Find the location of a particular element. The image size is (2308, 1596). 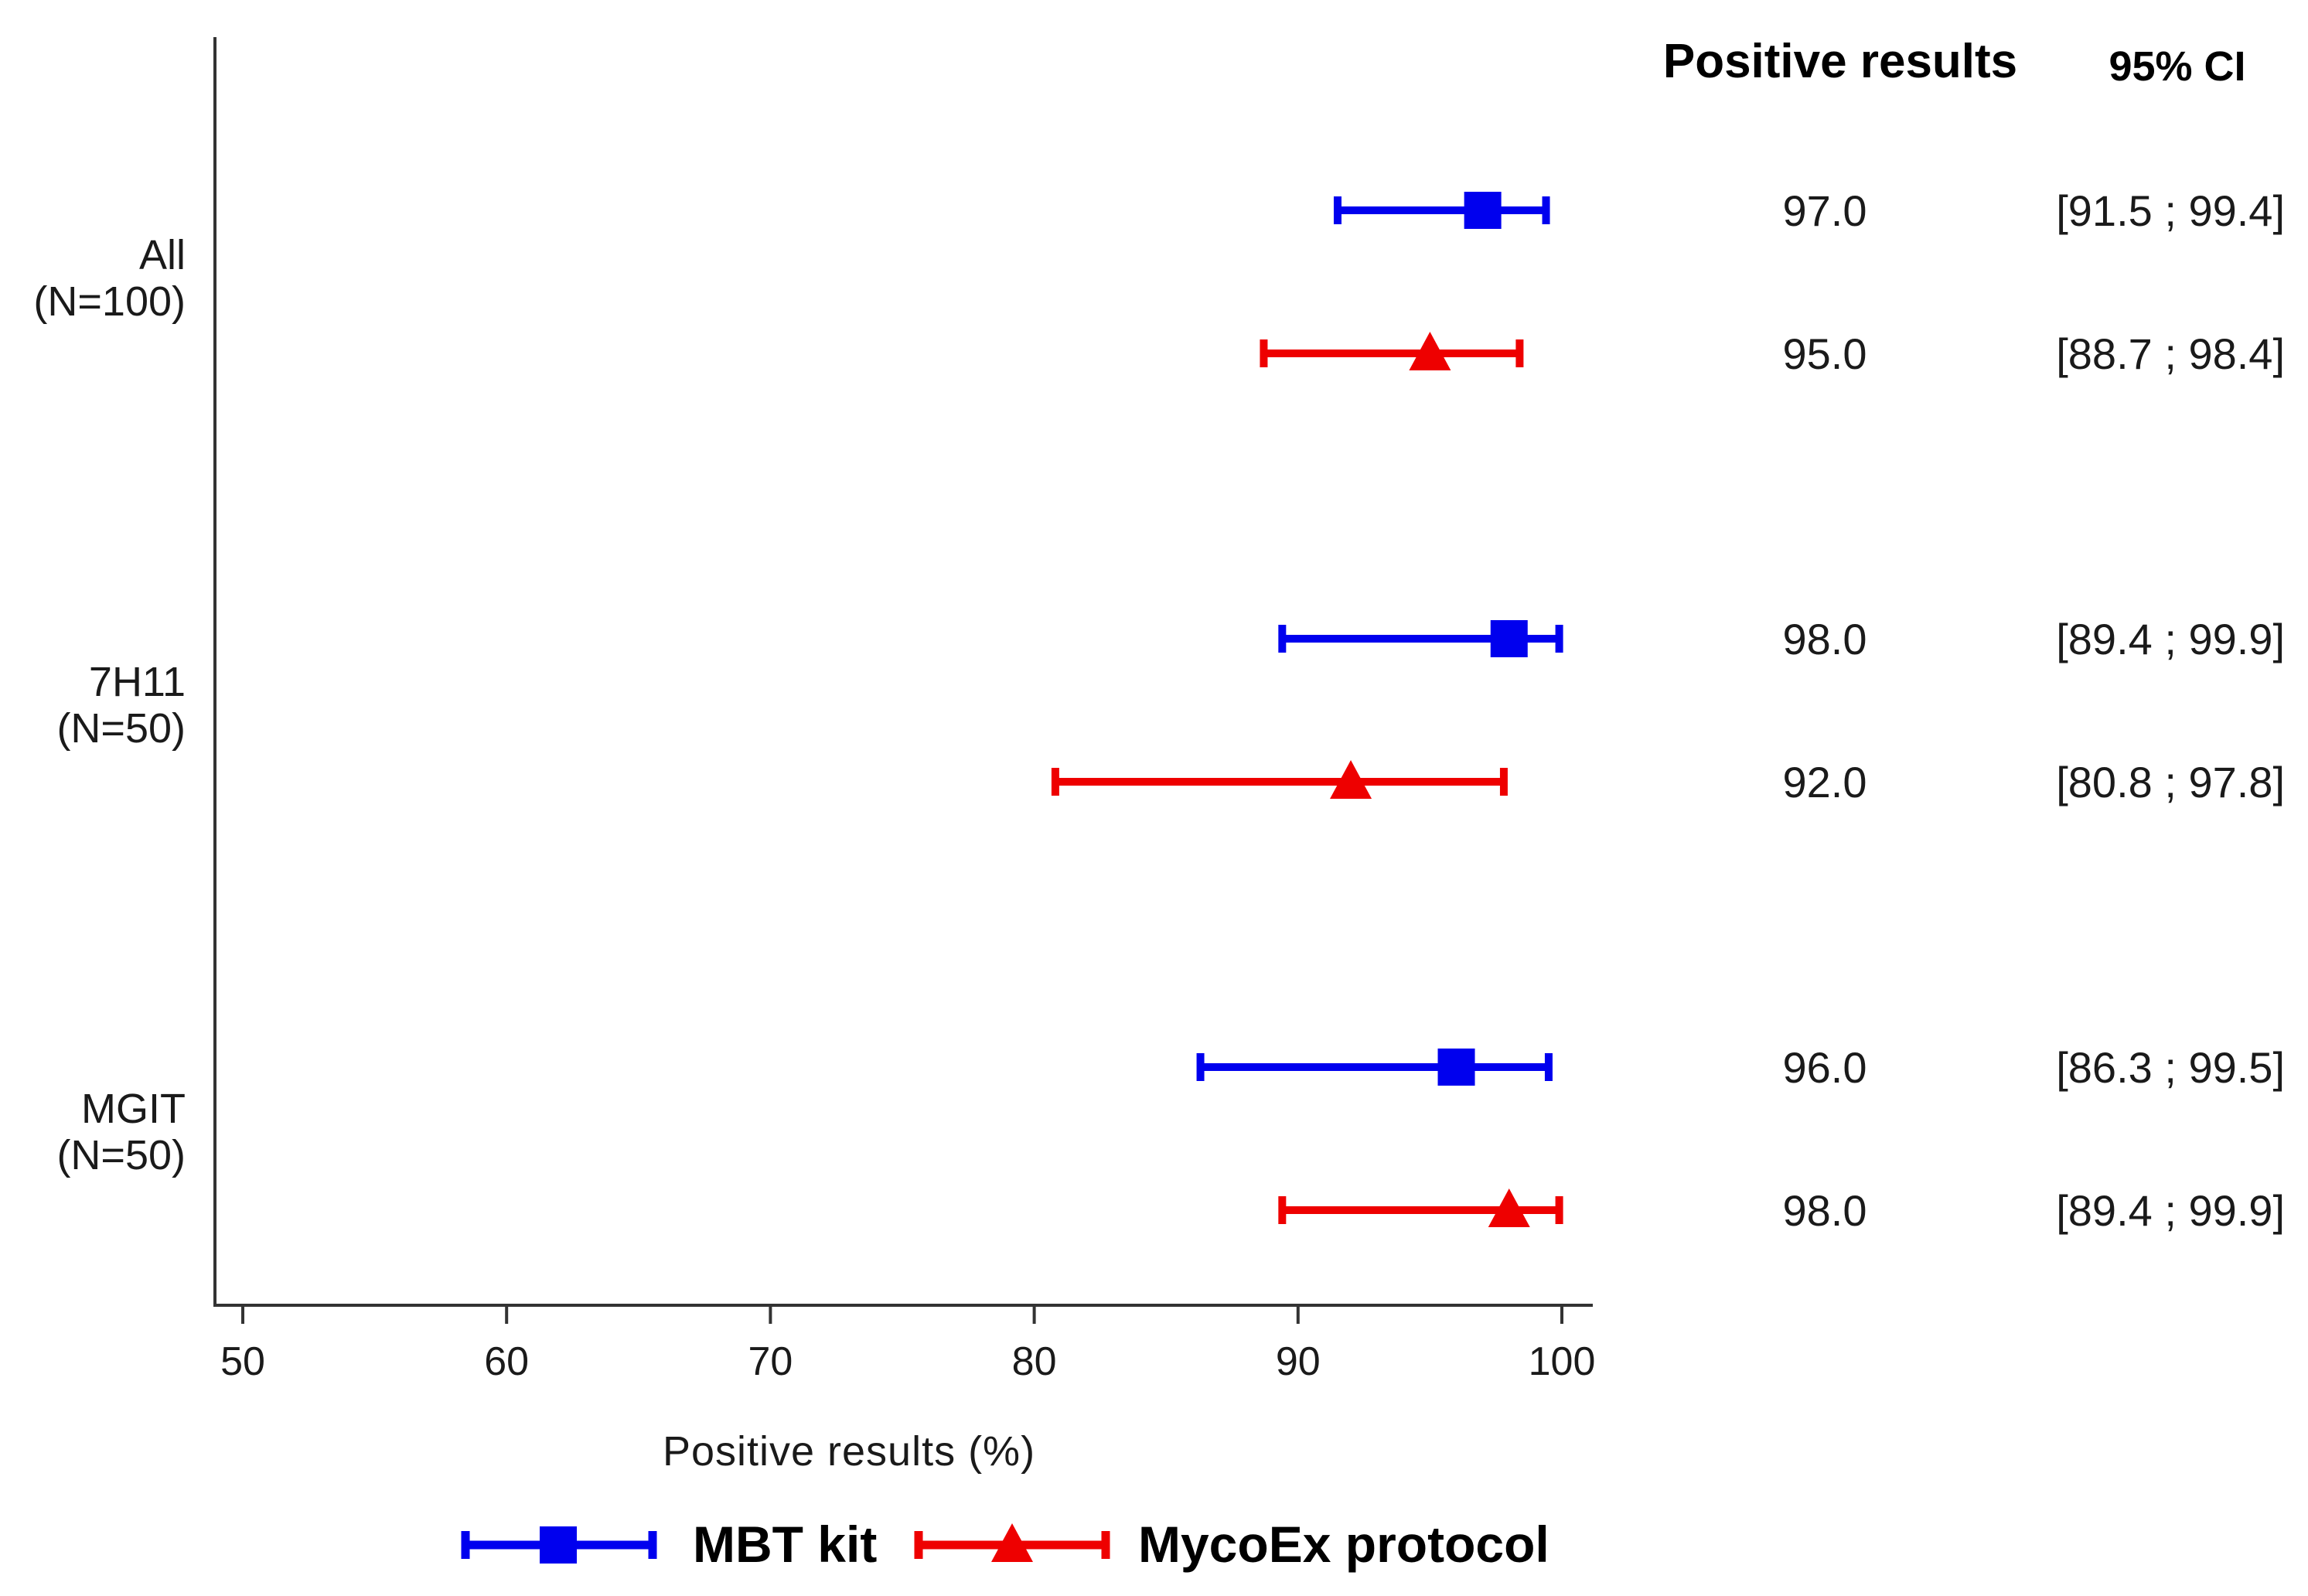

group-label-all: All is located at coordinates (162, 255).